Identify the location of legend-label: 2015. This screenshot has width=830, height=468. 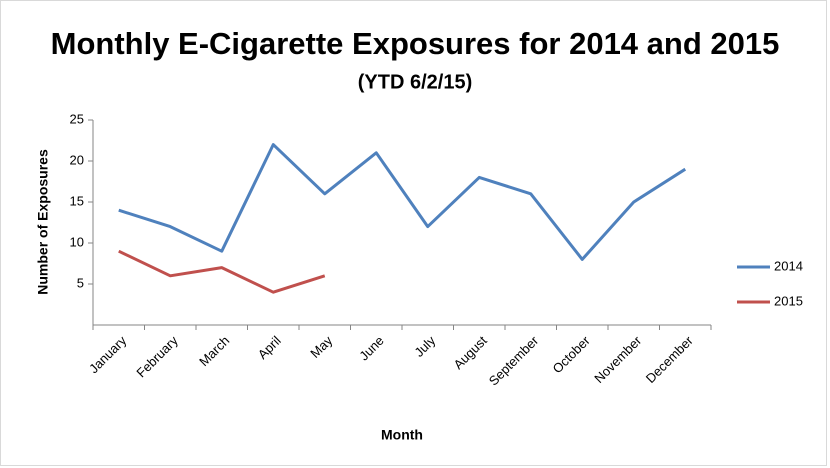
(788, 300).